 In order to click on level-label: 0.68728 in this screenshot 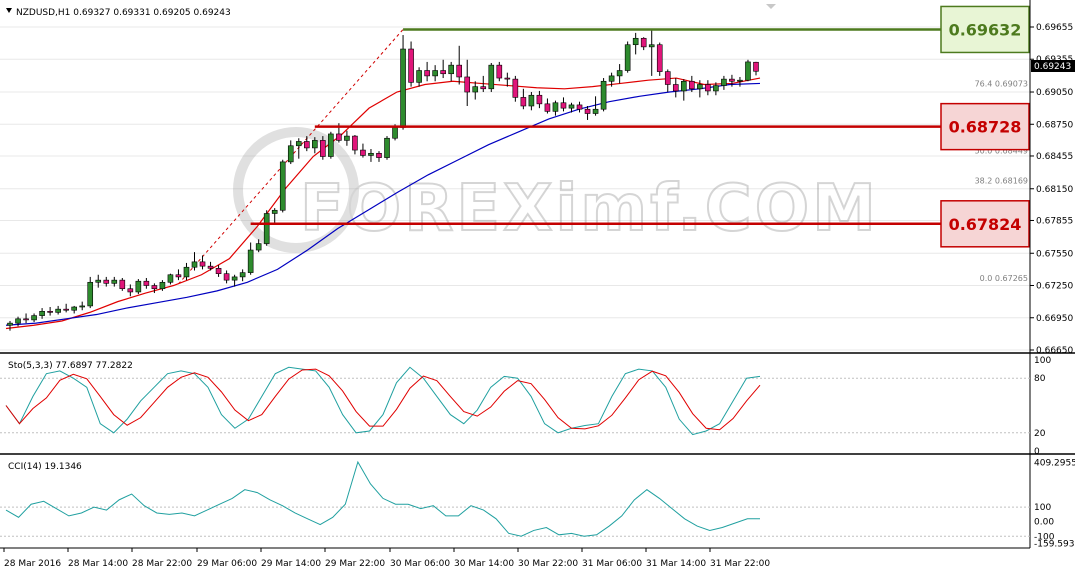, I will do `click(985, 127)`.